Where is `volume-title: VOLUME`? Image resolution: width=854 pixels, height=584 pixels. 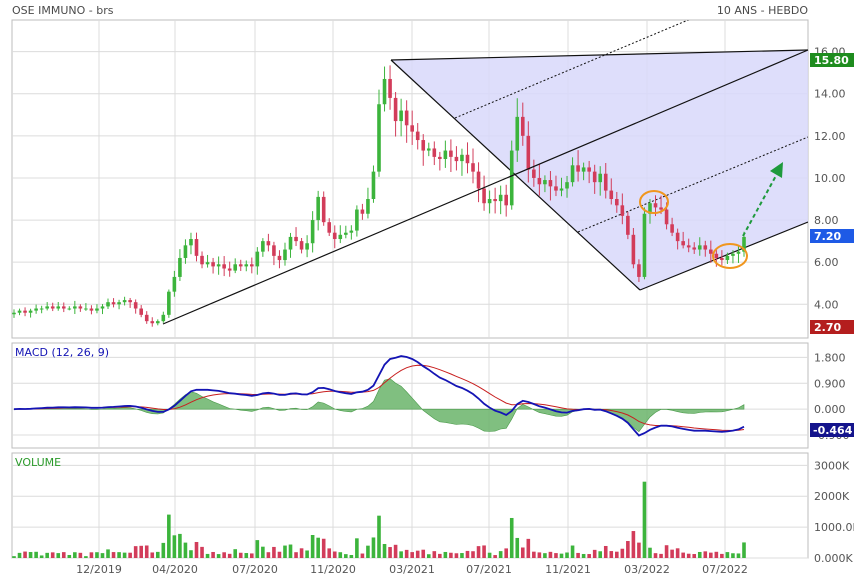 volume-title: VOLUME is located at coordinates (38, 462).